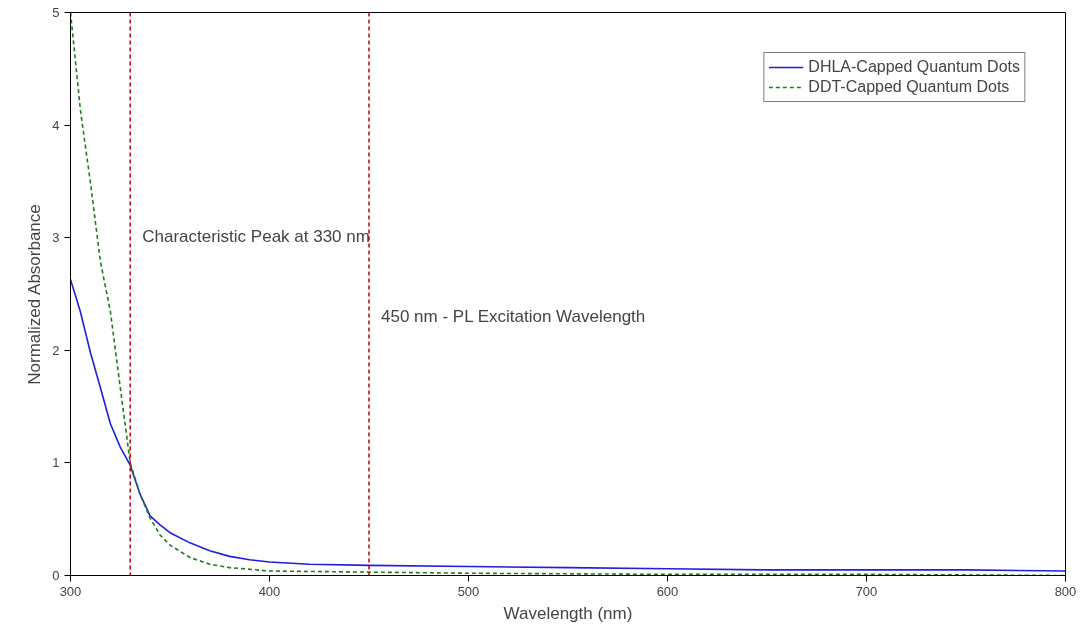  I want to click on ref-line-label: 450 nm - PL Excitation Wavelength, so click(513, 316).